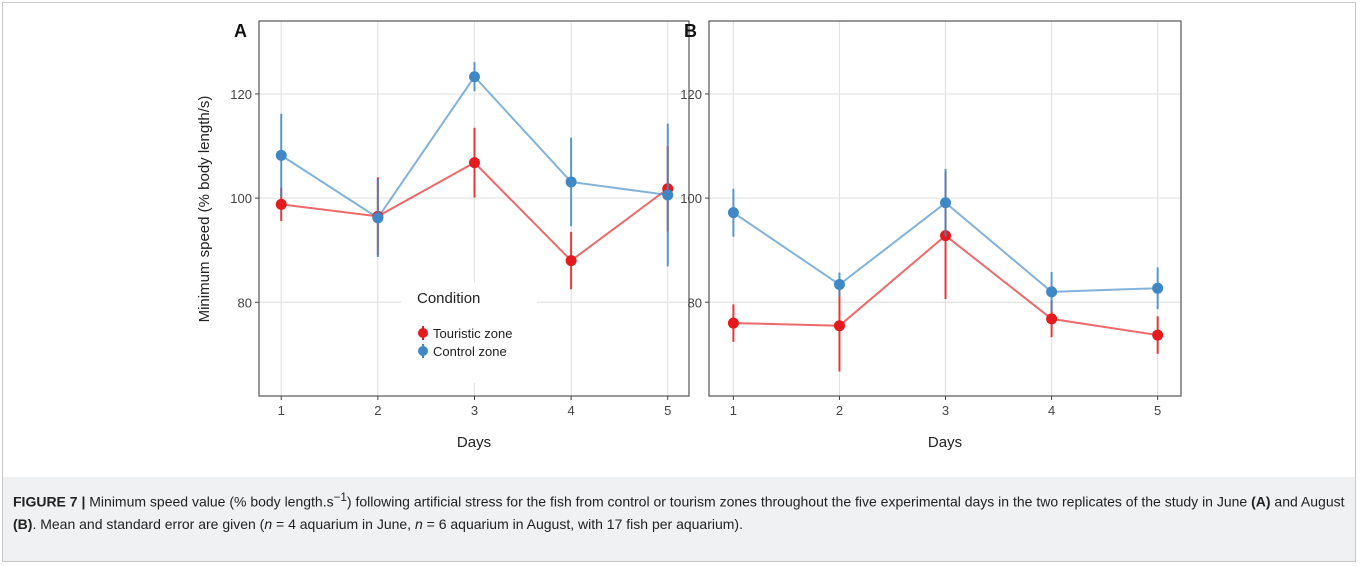  I want to click on legend-title: Condition, so click(448, 298).